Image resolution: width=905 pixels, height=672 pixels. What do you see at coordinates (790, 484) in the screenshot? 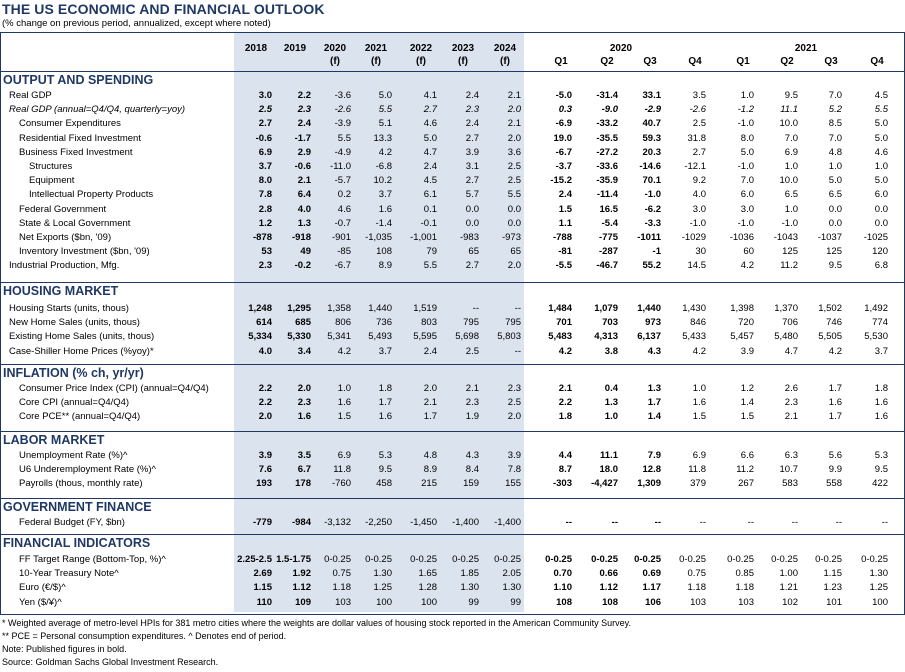
I see `table-cell: 583` at bounding box center [790, 484].